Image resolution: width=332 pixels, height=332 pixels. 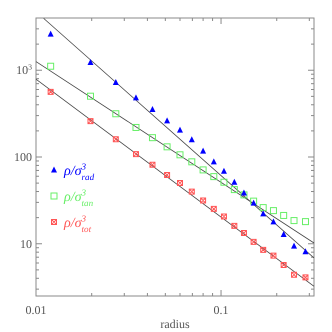 What do you see at coordinates (175, 324) in the screenshot?
I see `x-axis-title: radius` at bounding box center [175, 324].